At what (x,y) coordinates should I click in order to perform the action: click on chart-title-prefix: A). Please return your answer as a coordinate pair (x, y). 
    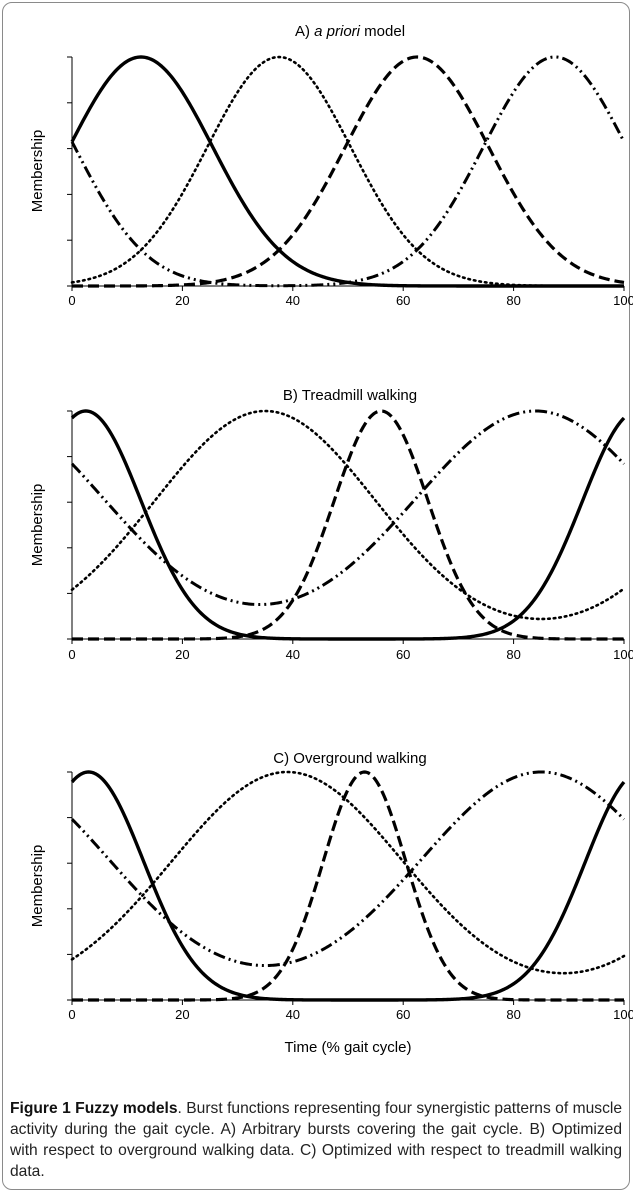
    Looking at the image, I should click on (304, 31).